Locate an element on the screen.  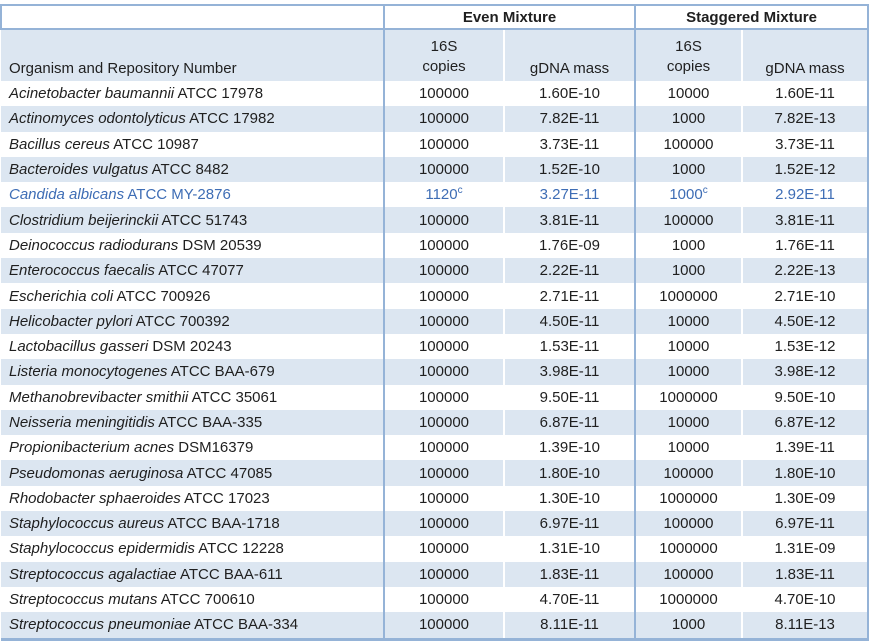
organism-cell: Neisseria meningitidis ATCC BAA-335 is located at coordinates (192, 422).